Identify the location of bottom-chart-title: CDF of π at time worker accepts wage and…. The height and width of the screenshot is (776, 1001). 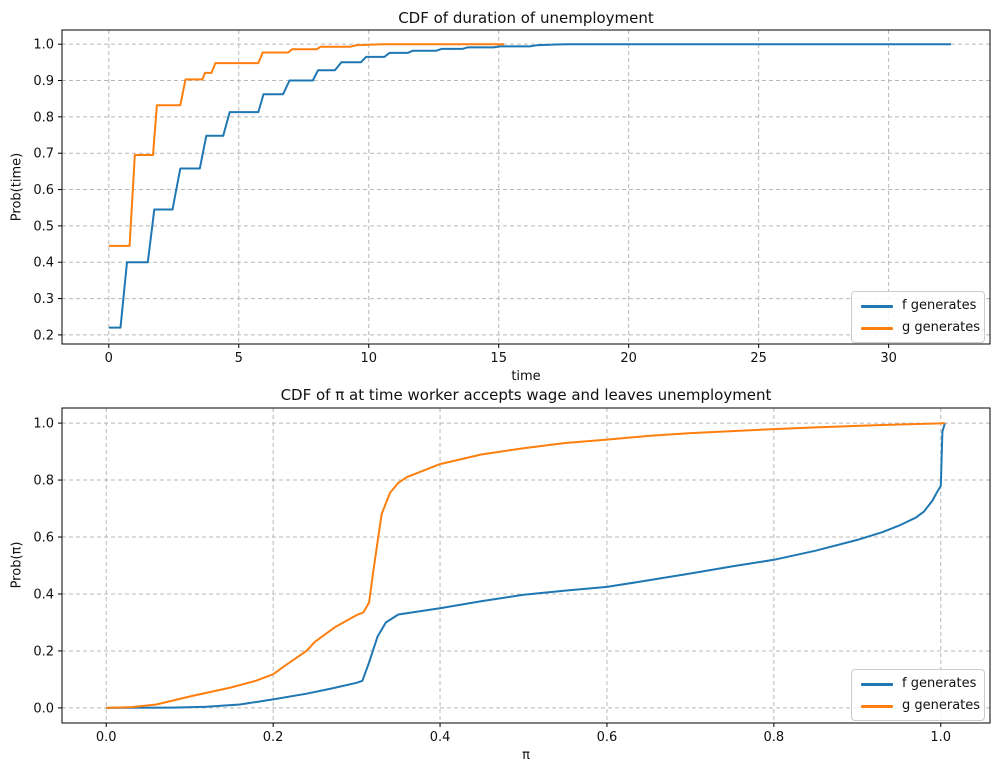
(526, 395).